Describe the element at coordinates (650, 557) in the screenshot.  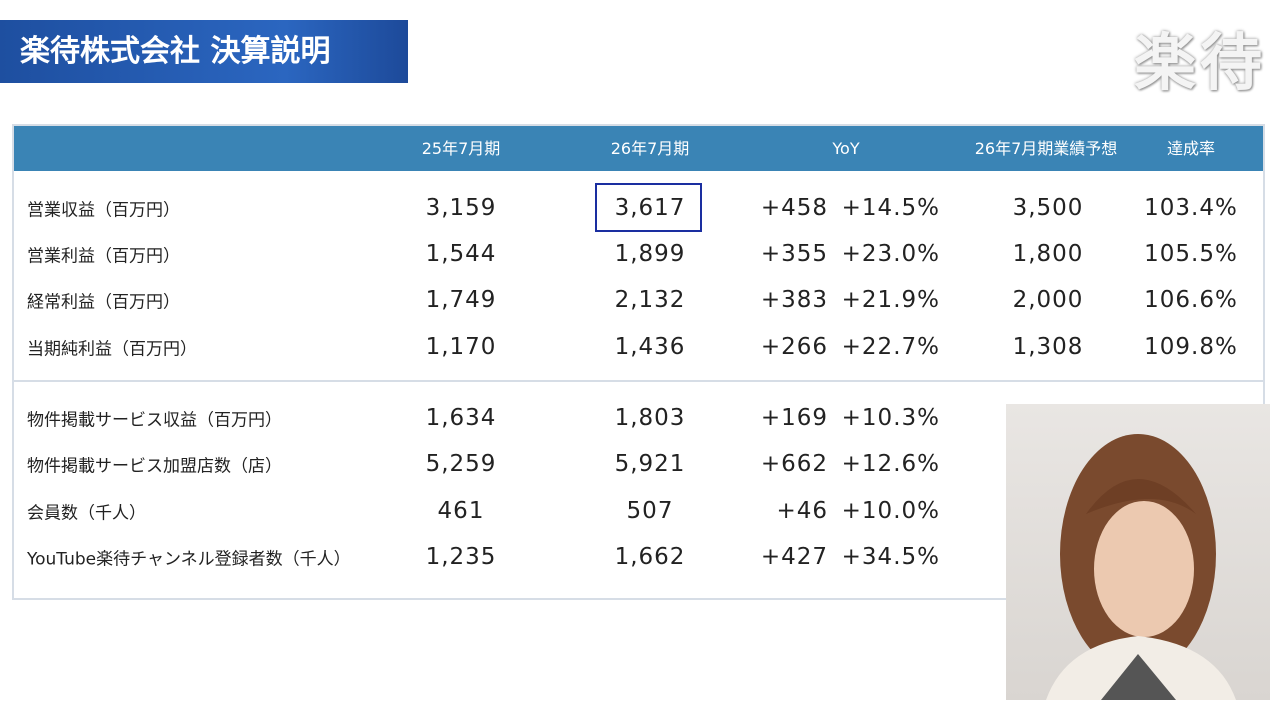
I see `cell-value: 1,662` at that location.